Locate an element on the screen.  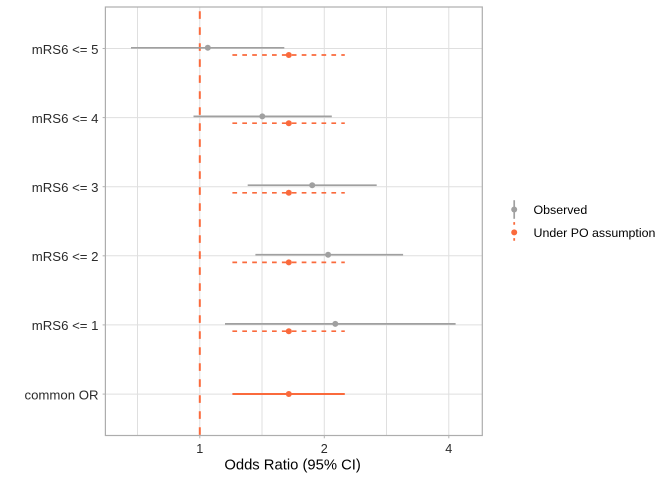
svg-text: Odds Ratio (95% CI) is located at coordinates (292, 465).